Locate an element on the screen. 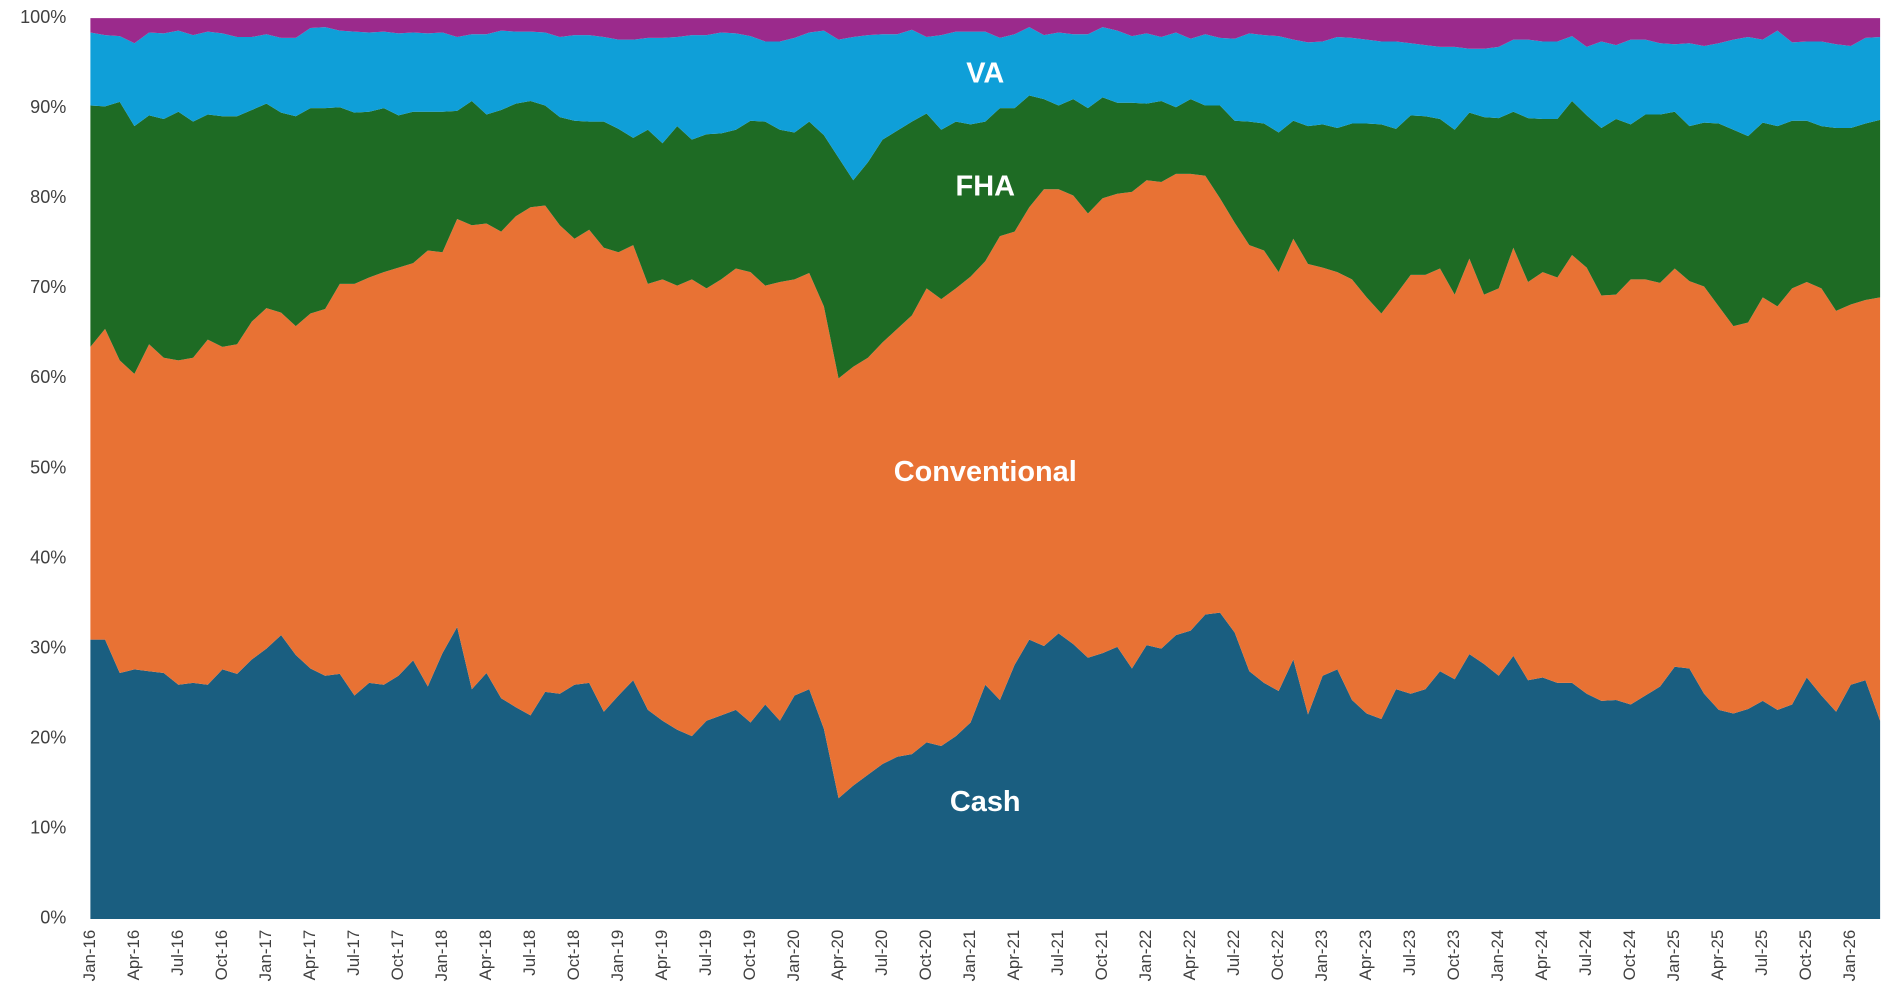 This screenshot has height=990, width=1885. x-tick-label: Jul-23 is located at coordinates (1409, 953).